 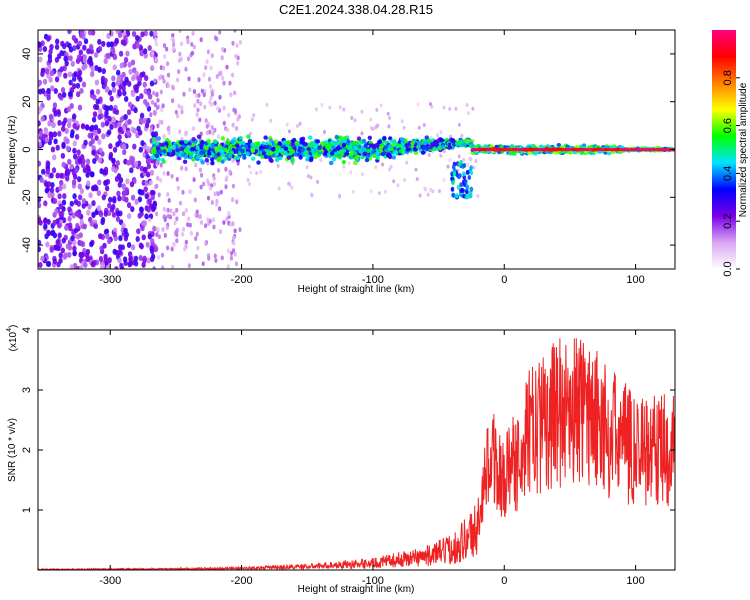 I want to click on snr-y-scale: (x104), so click(x=12, y=338).